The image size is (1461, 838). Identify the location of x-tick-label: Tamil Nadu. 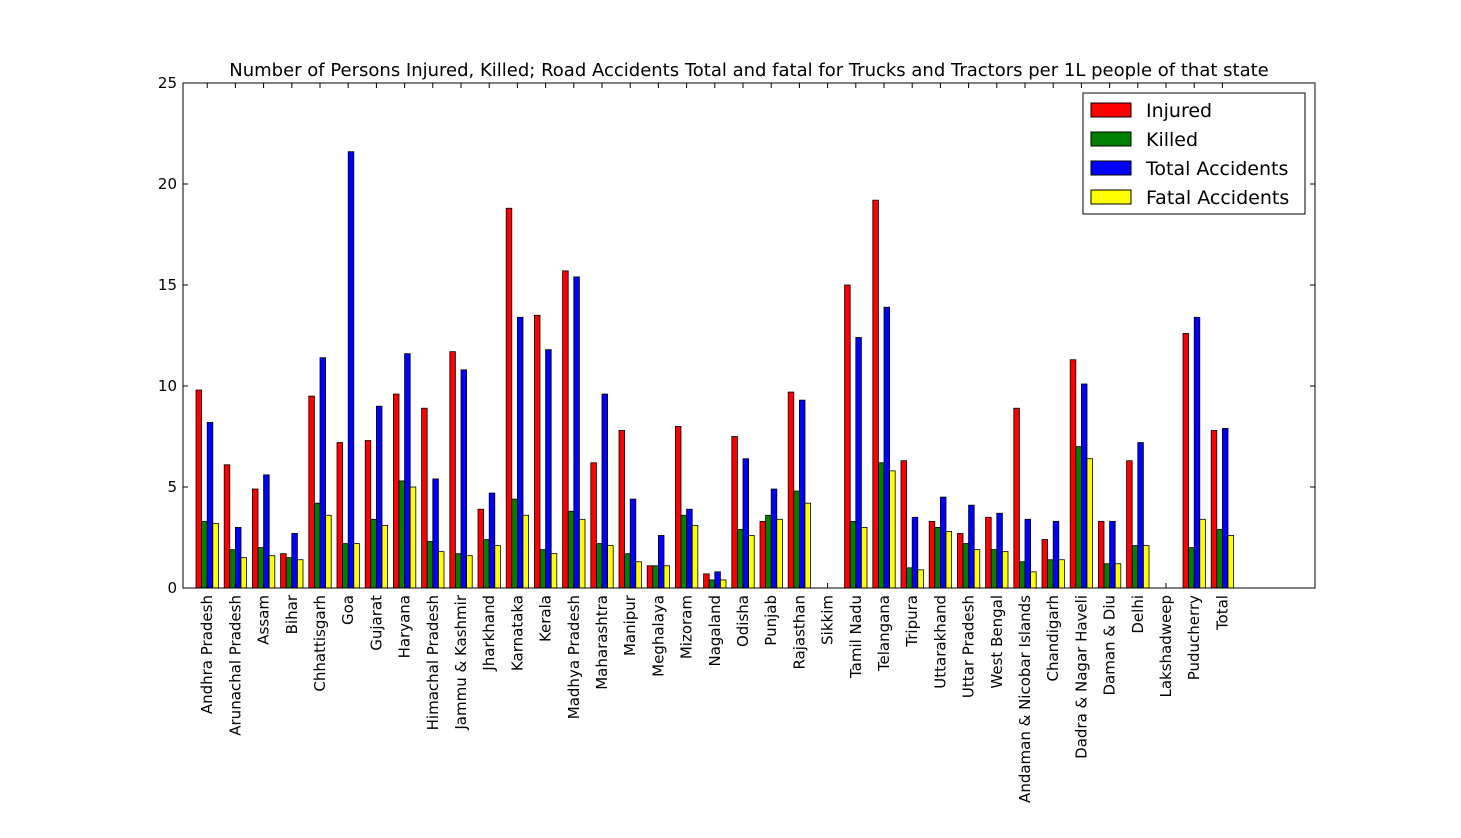
(856, 637).